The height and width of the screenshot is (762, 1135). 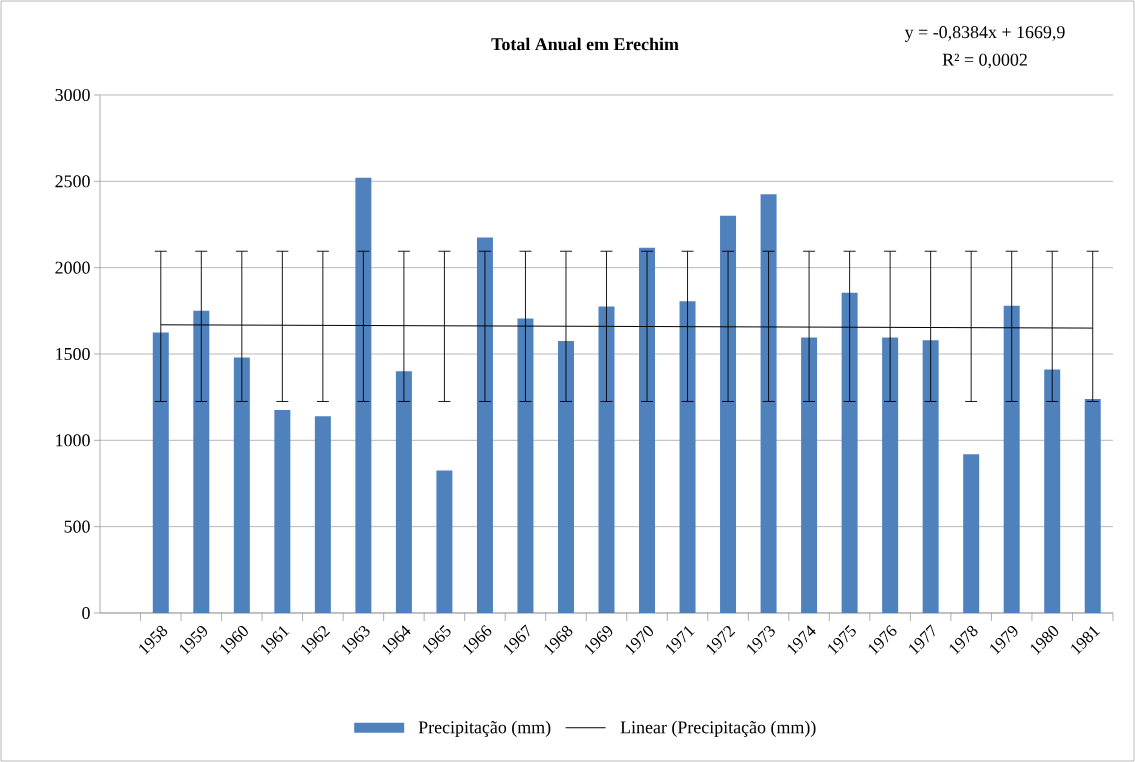 I want to click on text: y = -0,8384x + 1669,9, so click(x=984, y=34).